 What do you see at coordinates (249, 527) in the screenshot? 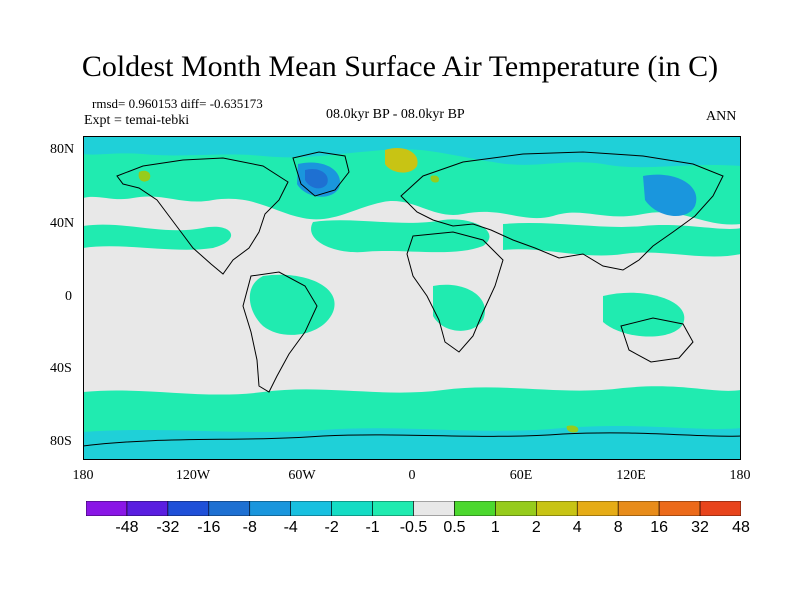
I see `colorbar-label: -8` at bounding box center [249, 527].